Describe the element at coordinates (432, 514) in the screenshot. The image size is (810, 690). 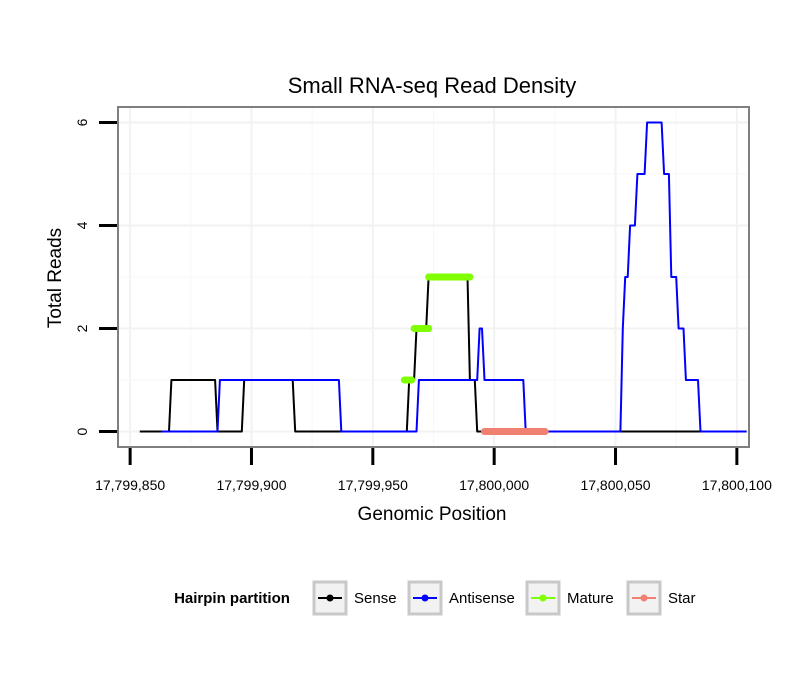
I see `x-axis-title: Genomic Position` at that location.